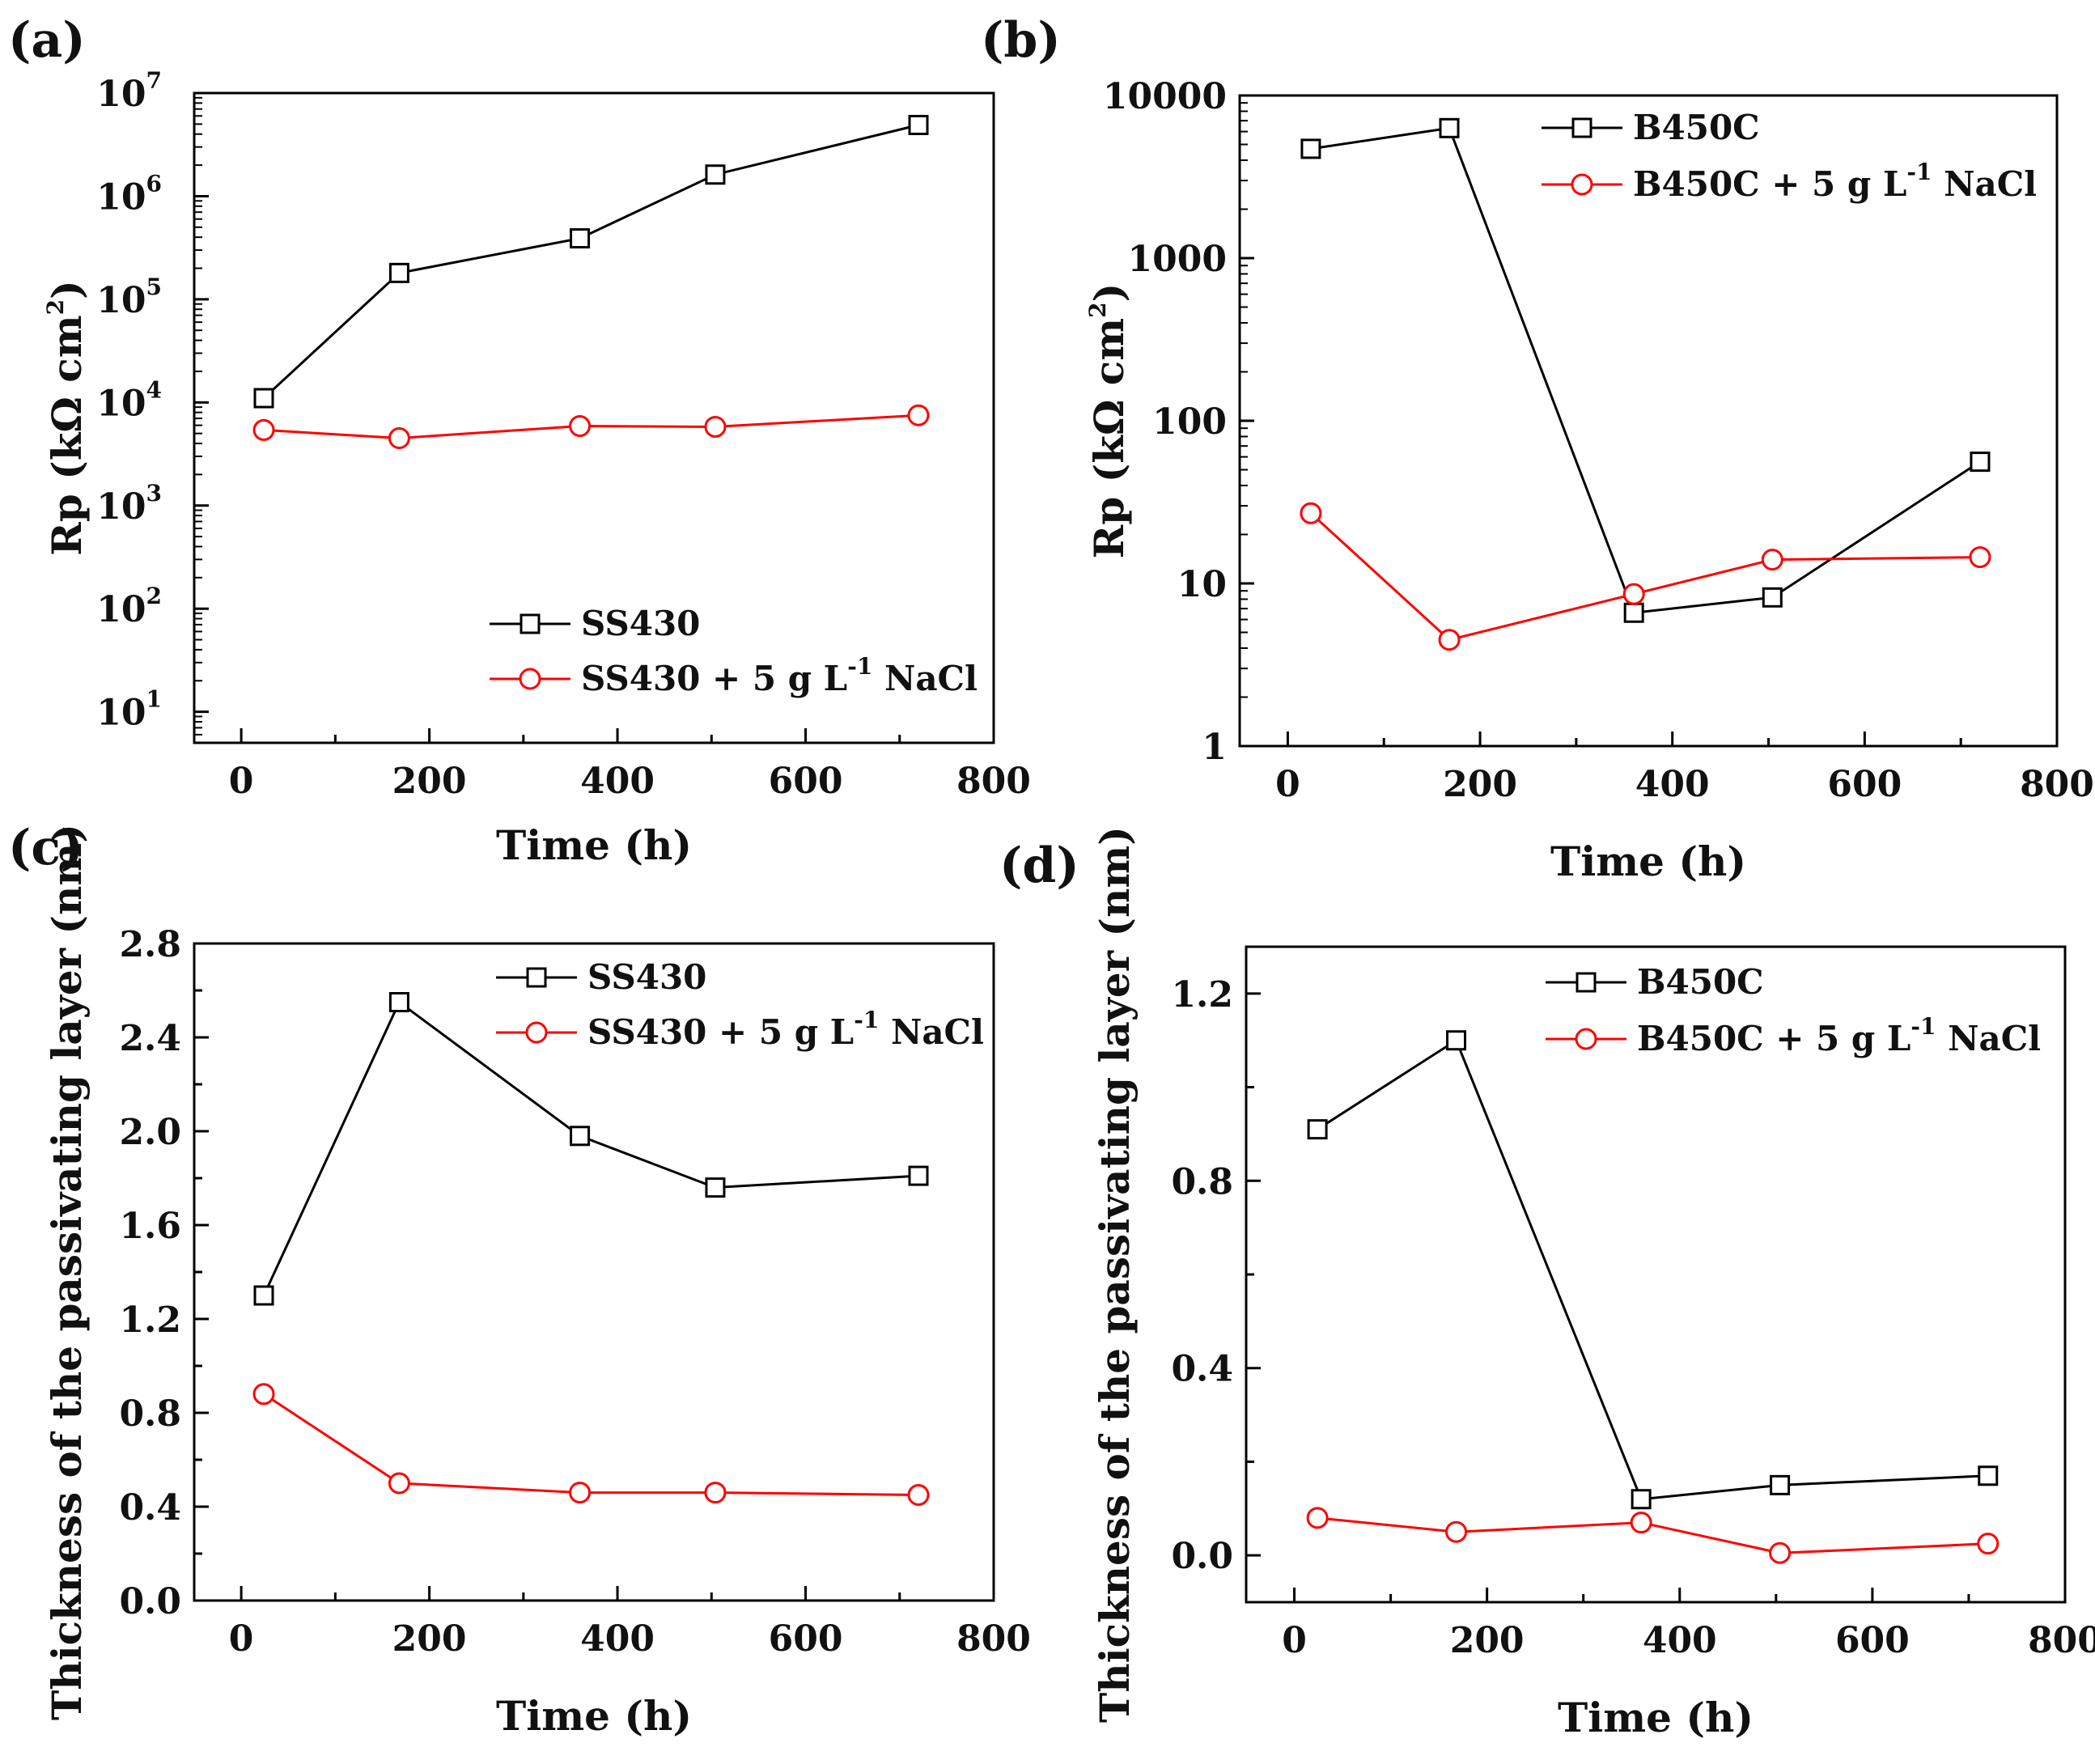 This screenshot has height=1764, width=2095. I want to click on series-ss430-5-g-l-1-nacl, so click(591, 1444).